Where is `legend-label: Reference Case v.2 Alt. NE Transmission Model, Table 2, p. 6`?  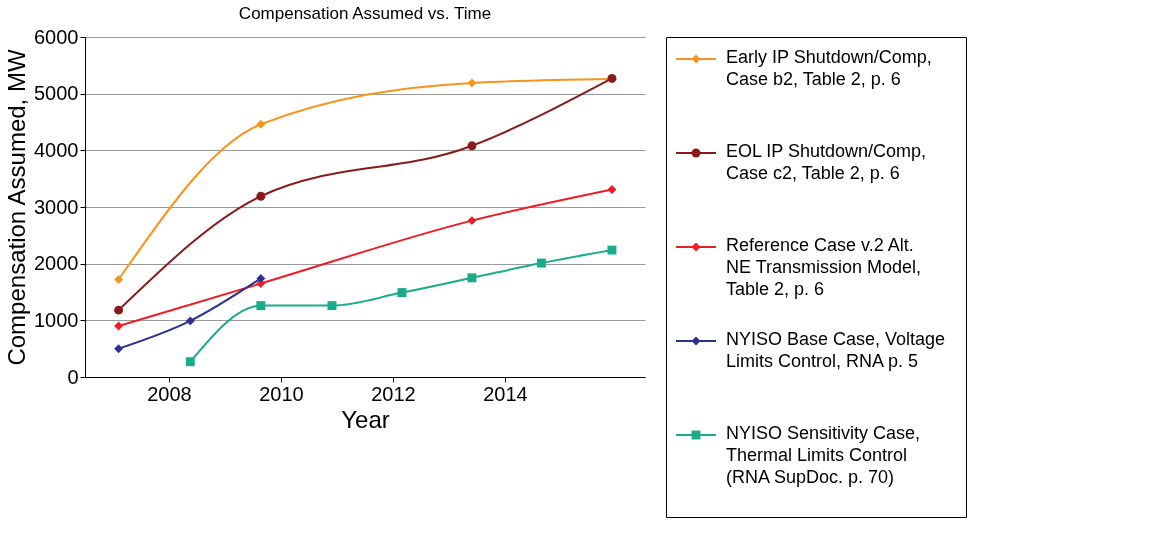
legend-label: Reference Case v.2 Alt. NE Transmission Model, Table 2, p. 6 is located at coordinates (824, 267).